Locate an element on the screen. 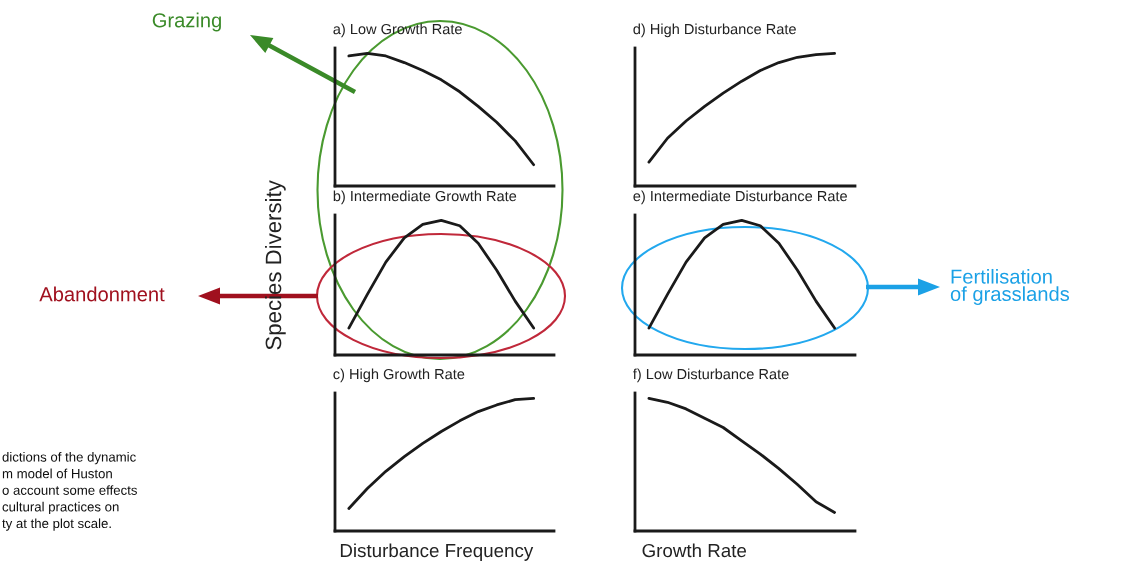  chart-title: c) High Growth Rate is located at coordinates (399, 375).